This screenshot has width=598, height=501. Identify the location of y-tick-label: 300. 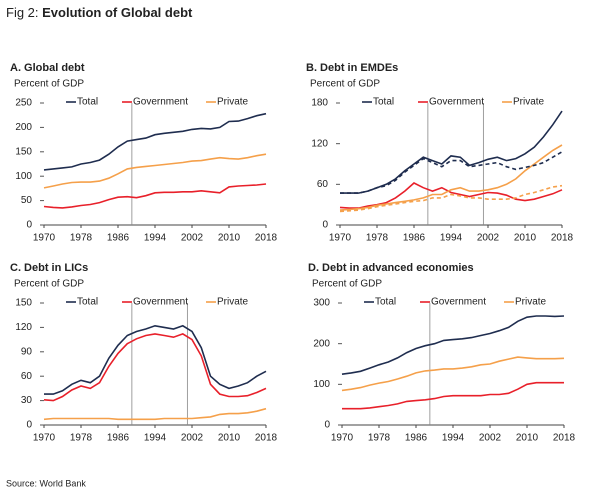
(321, 303).